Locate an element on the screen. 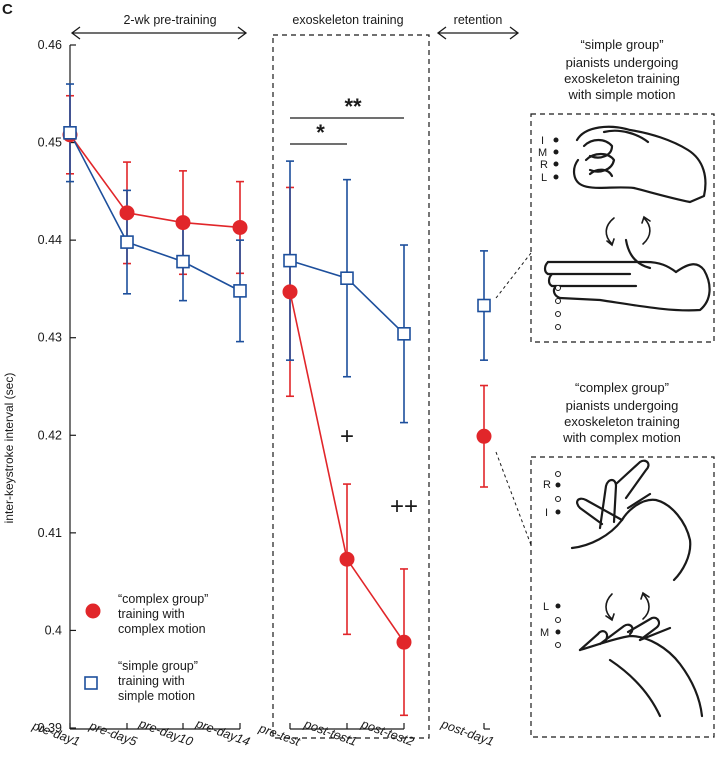 The image size is (720, 783). hand-flexed-icon is located at coordinates (639, 164).